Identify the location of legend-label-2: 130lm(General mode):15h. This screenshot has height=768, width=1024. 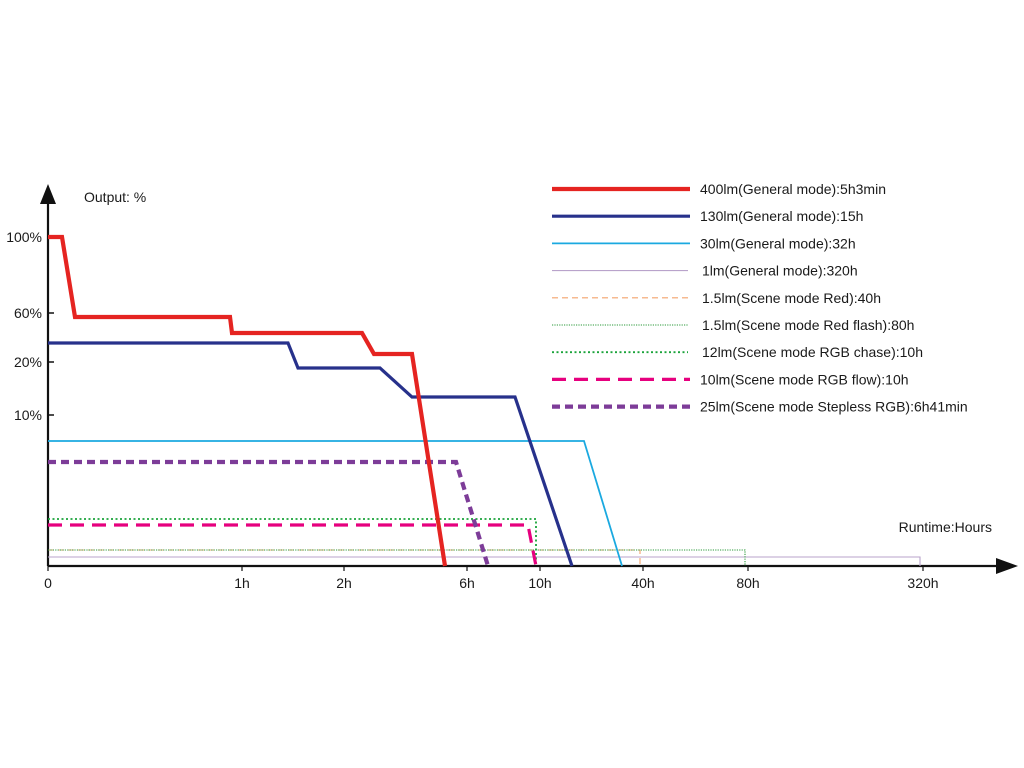
(781, 216).